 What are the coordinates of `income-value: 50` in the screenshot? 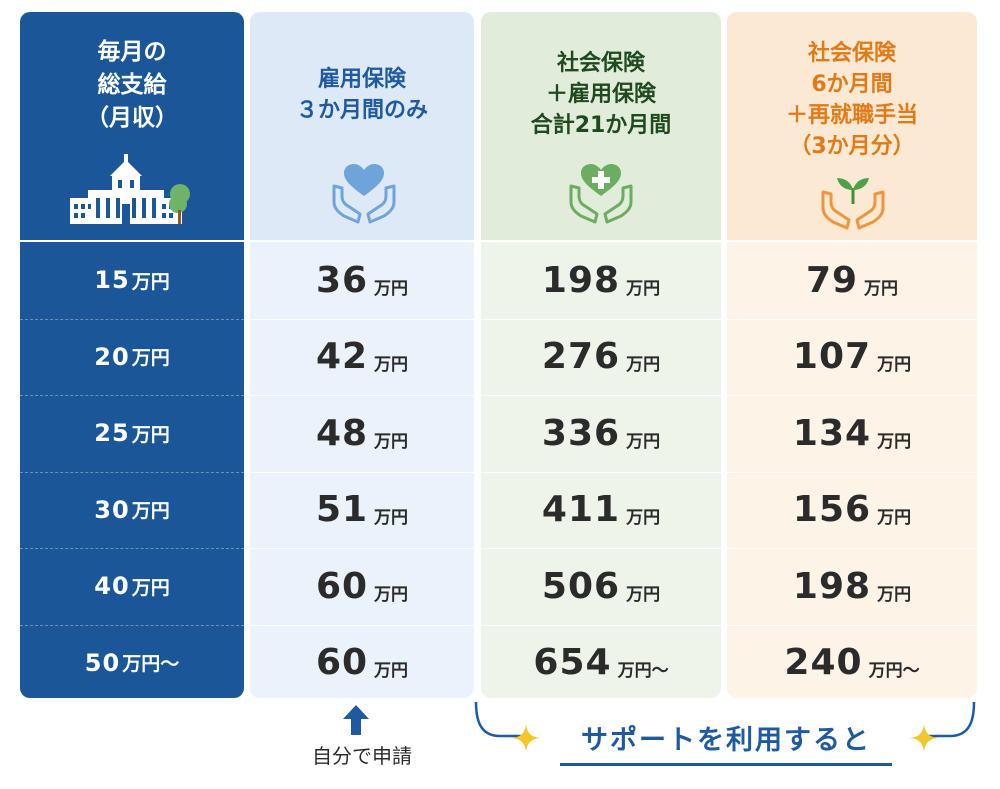 It's located at (102, 662).